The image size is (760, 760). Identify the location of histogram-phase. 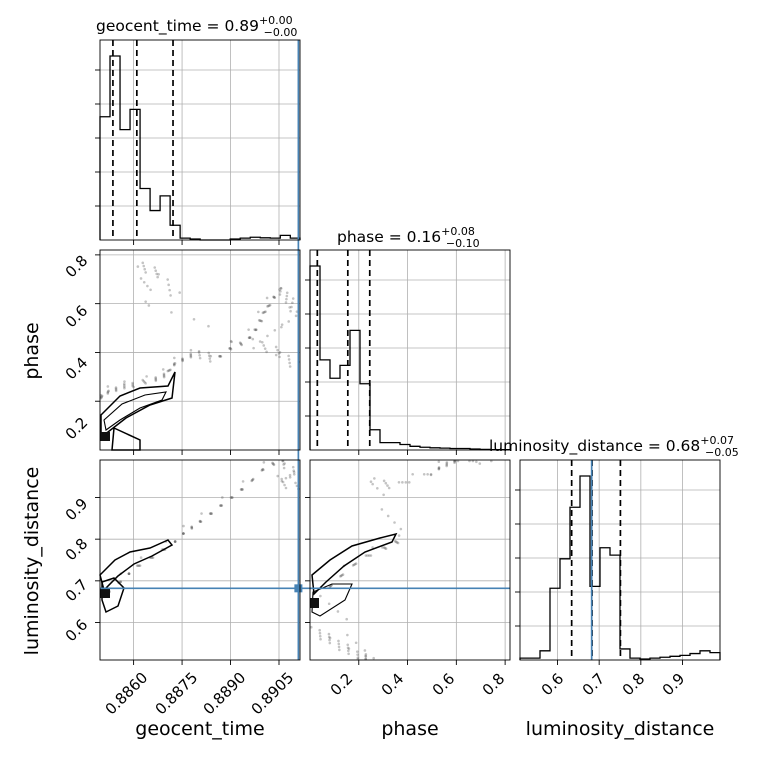
(410, 358).